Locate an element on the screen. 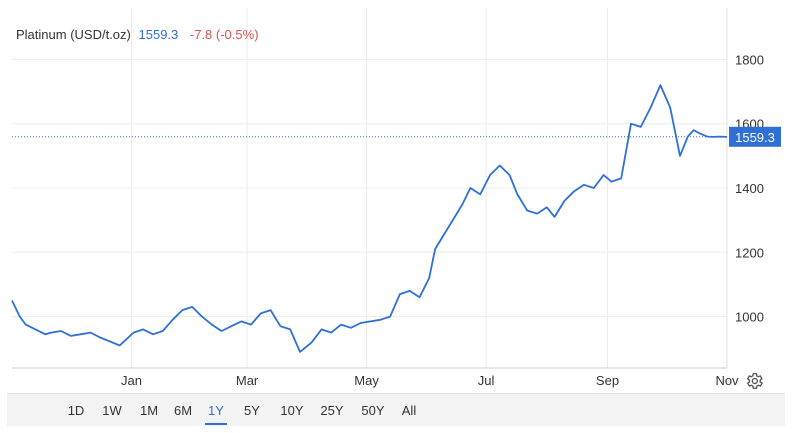  x-tick-label: Mar is located at coordinates (247, 380).